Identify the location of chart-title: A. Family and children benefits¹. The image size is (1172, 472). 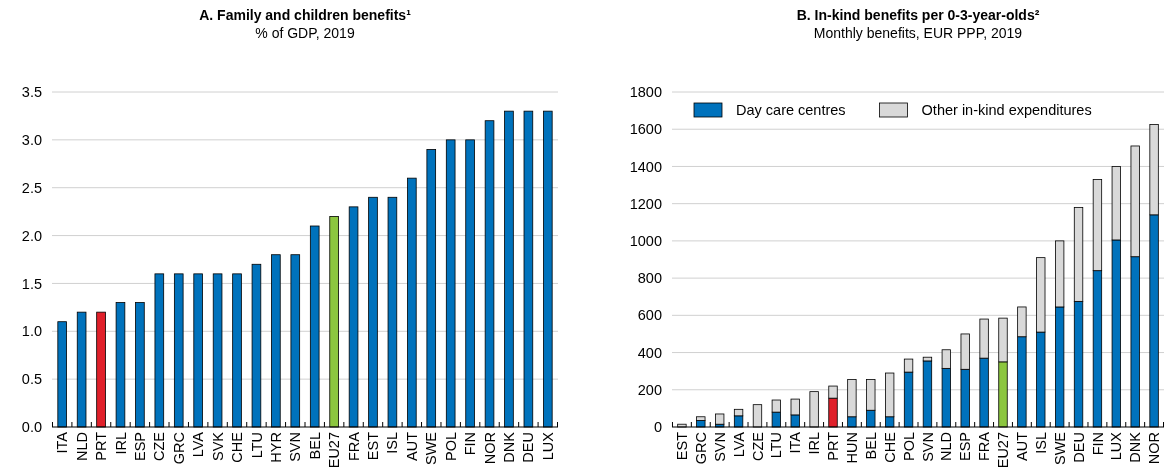
(305, 15).